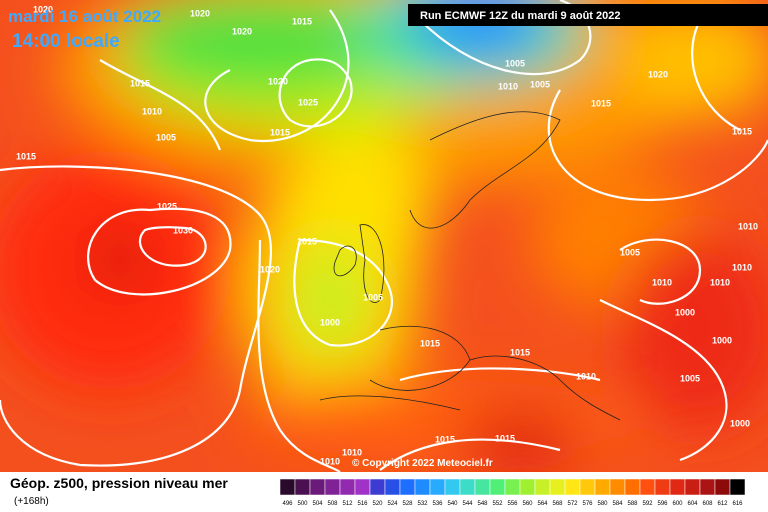 This screenshot has width=768, height=512. Describe the element at coordinates (572, 504) in the screenshot. I see `scale-label: 572` at that location.